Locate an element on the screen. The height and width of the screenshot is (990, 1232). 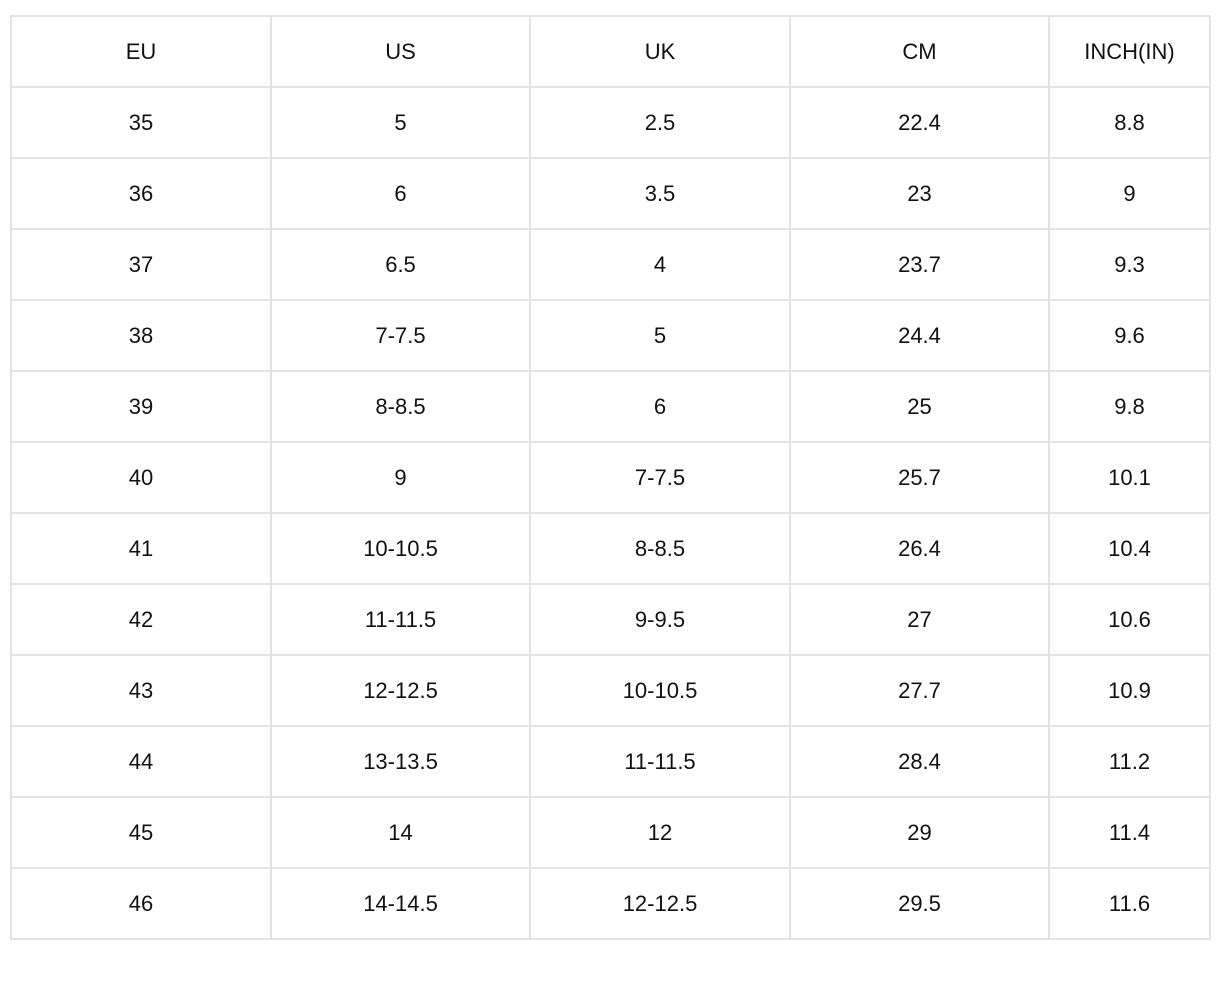
table-cell: 9.3 is located at coordinates (1129, 264).